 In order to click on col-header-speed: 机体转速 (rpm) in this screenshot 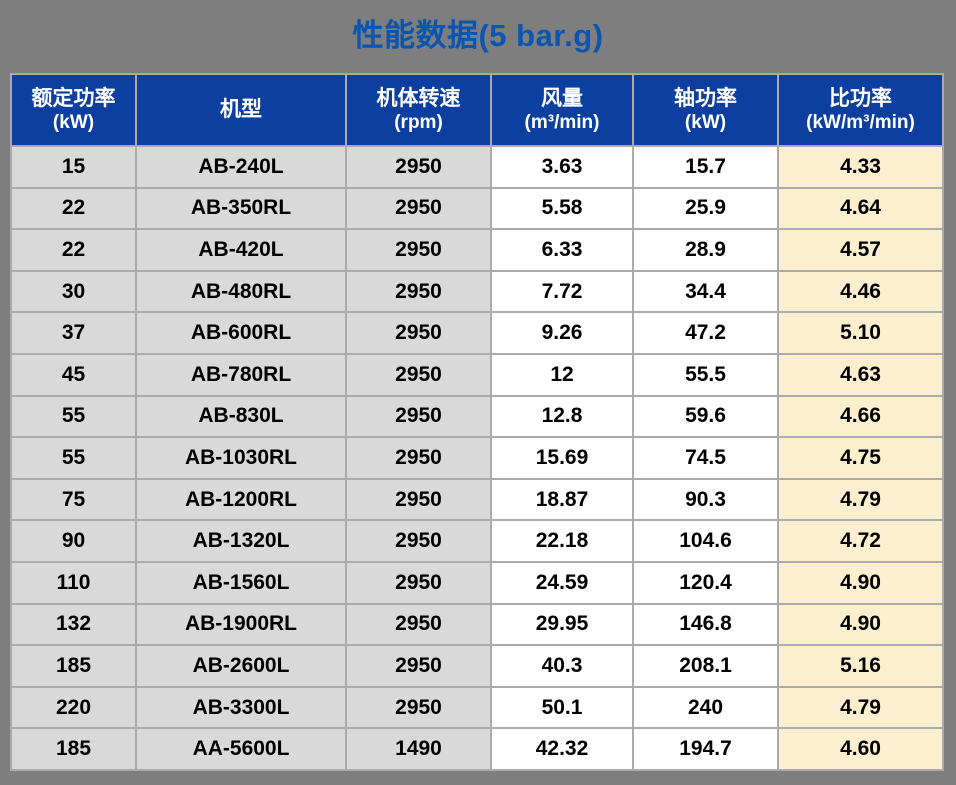, I will do `click(418, 110)`.